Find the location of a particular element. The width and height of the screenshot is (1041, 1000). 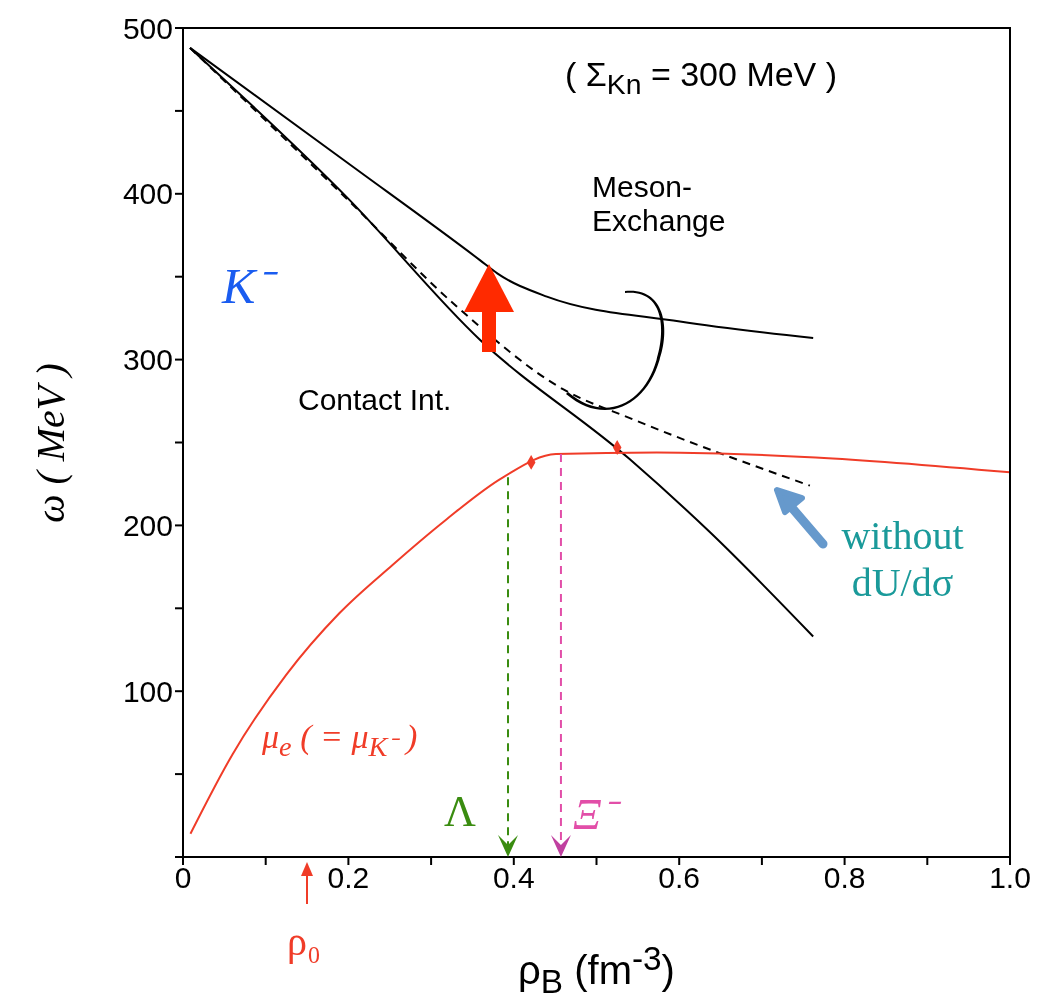

series-label: without dU/dσ is located at coordinates (902, 559).